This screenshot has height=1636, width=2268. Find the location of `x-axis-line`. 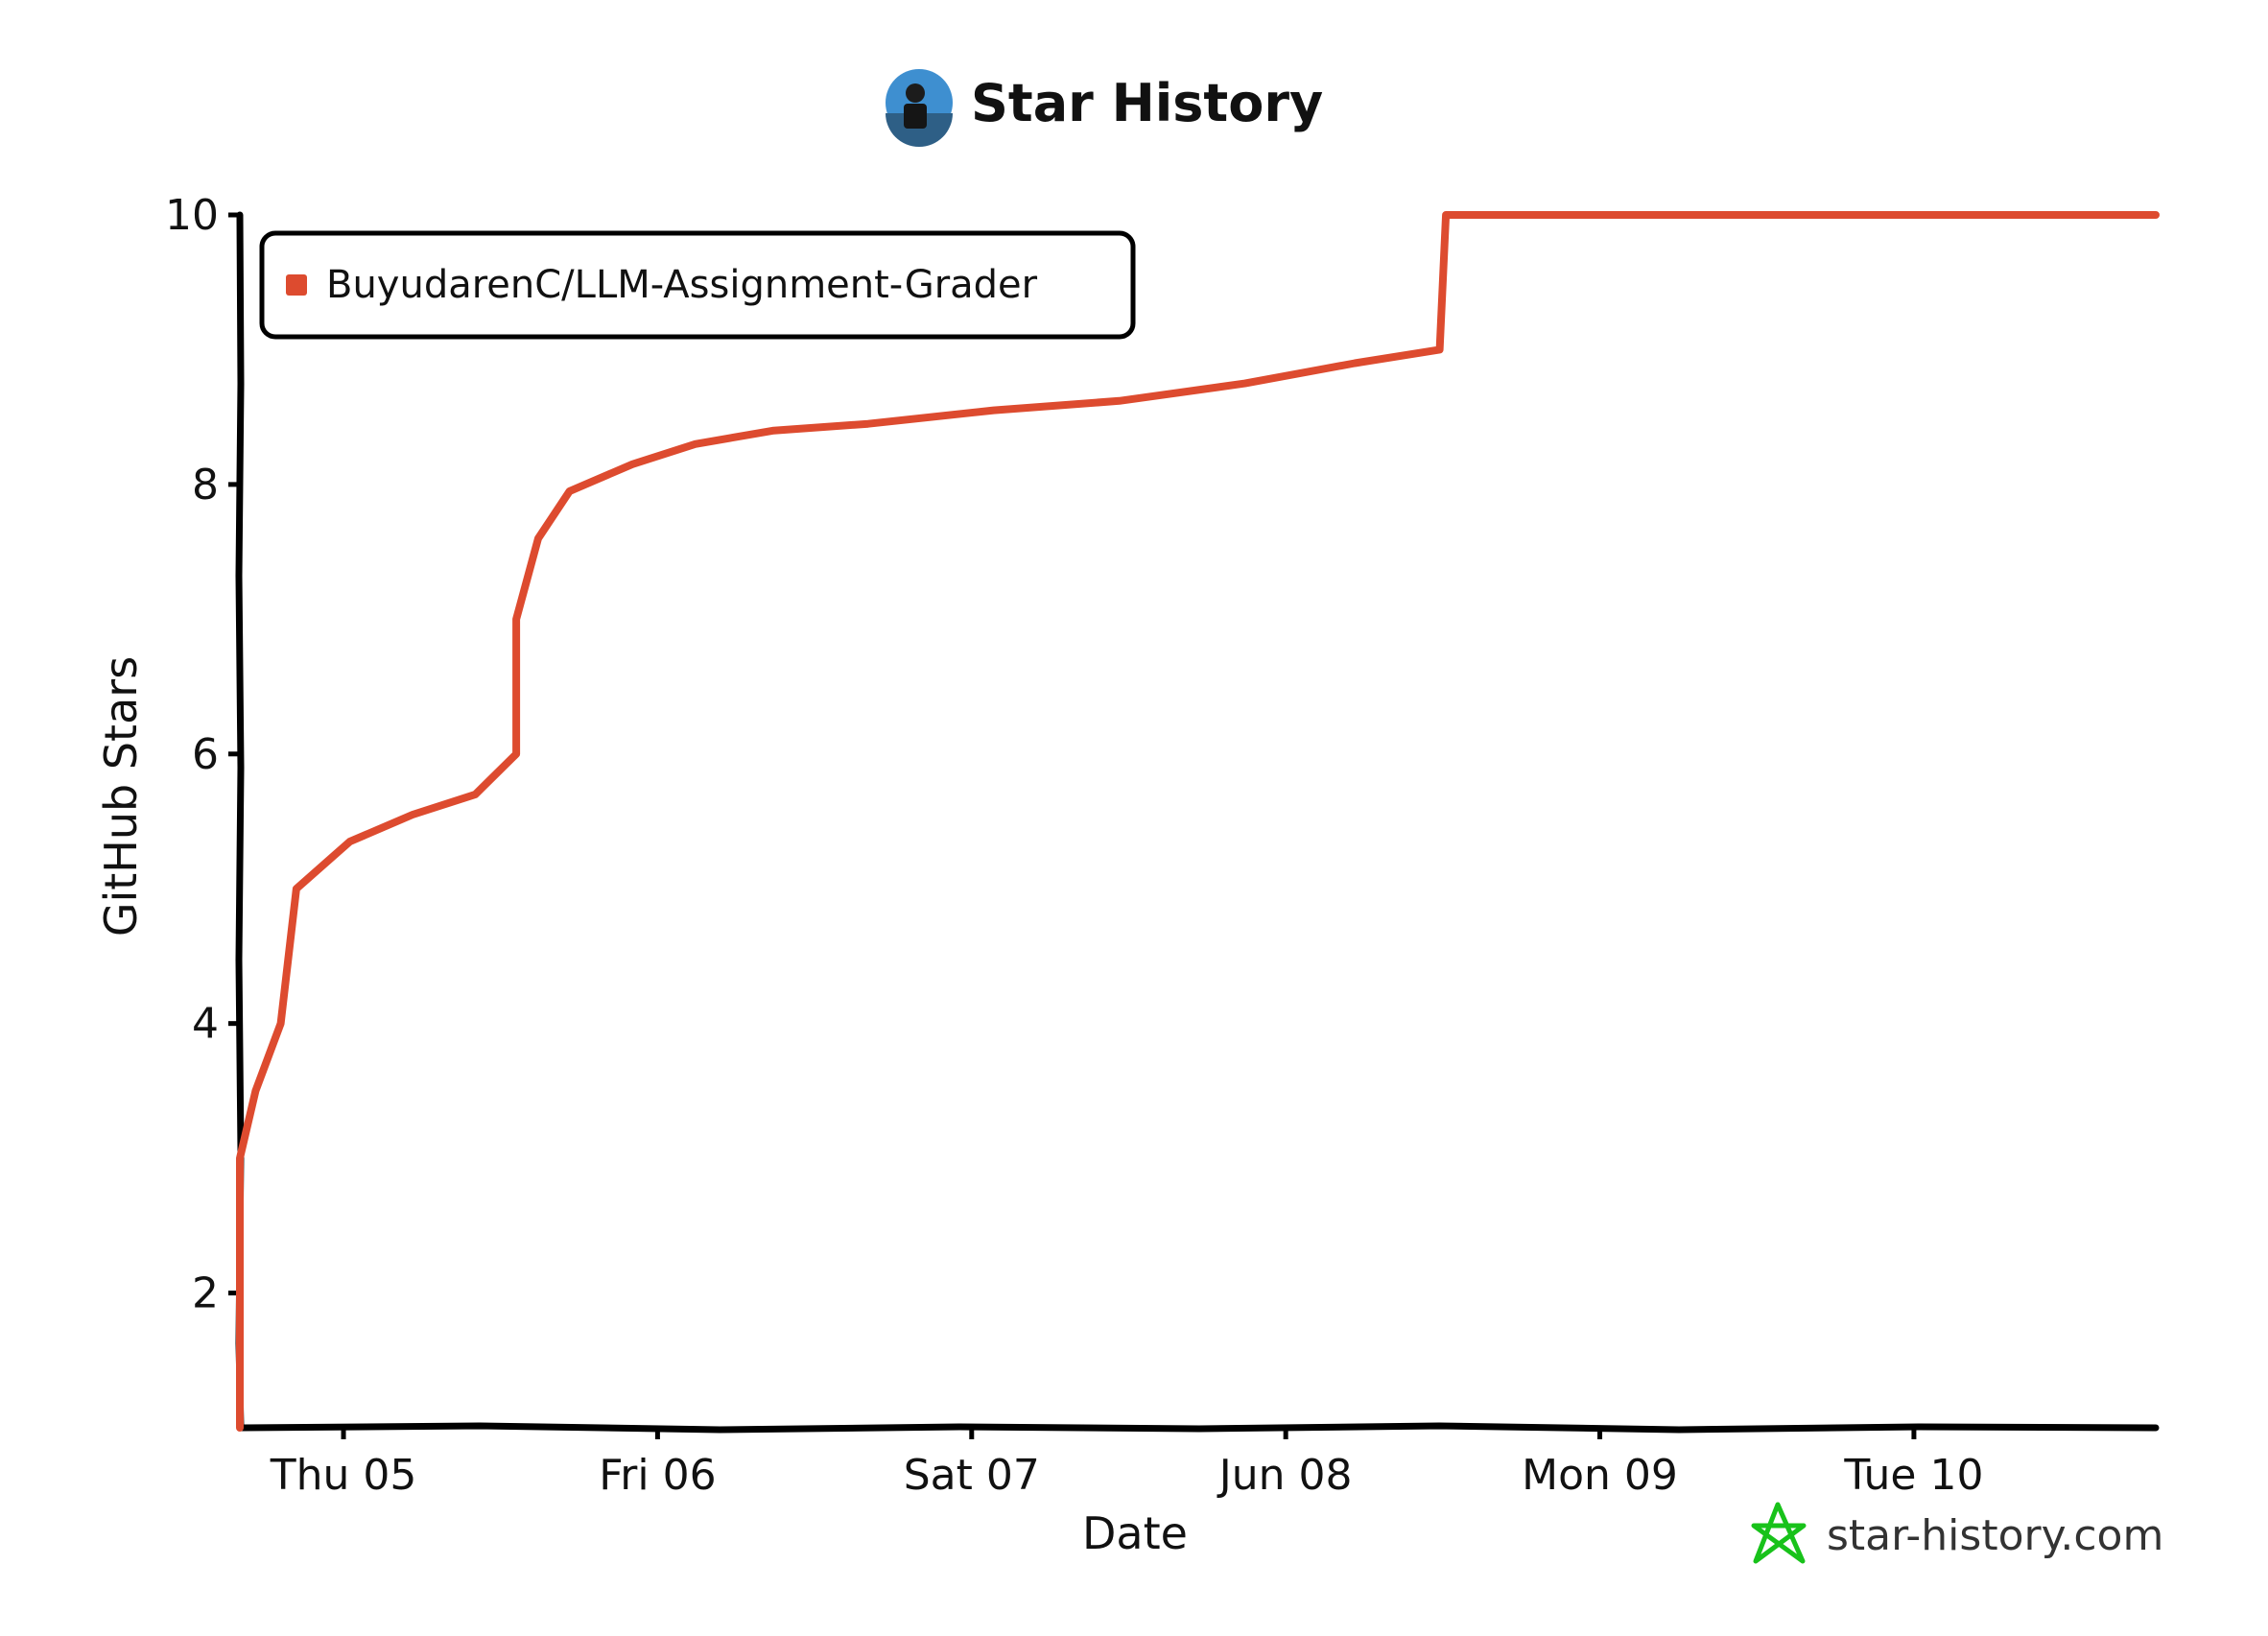

x-axis-line is located at coordinates (1198, 1428).